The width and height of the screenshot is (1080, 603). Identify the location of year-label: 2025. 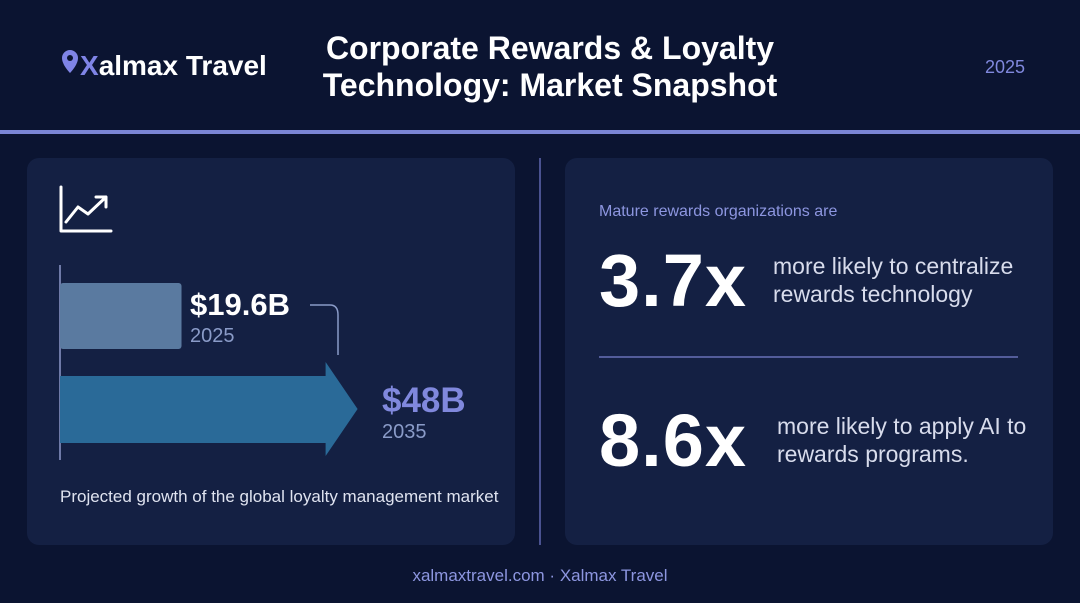
(212, 336).